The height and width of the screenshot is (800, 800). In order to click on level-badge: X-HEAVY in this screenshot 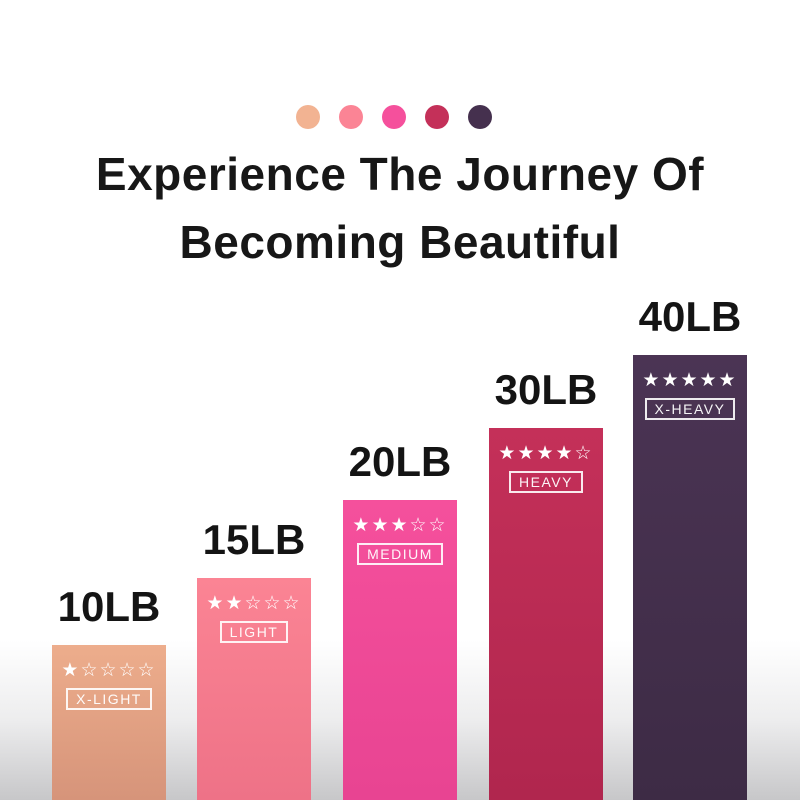, I will do `click(690, 409)`.